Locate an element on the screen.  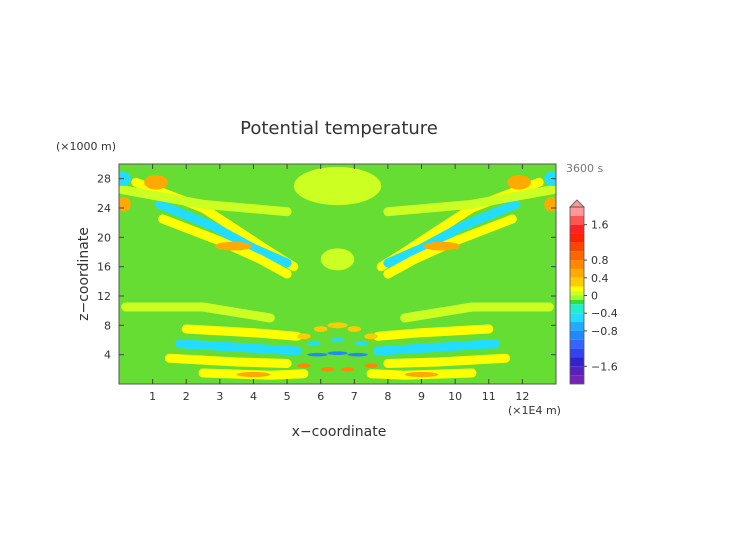
x-axis-unit: (×1E4 m) is located at coordinates (534, 410).